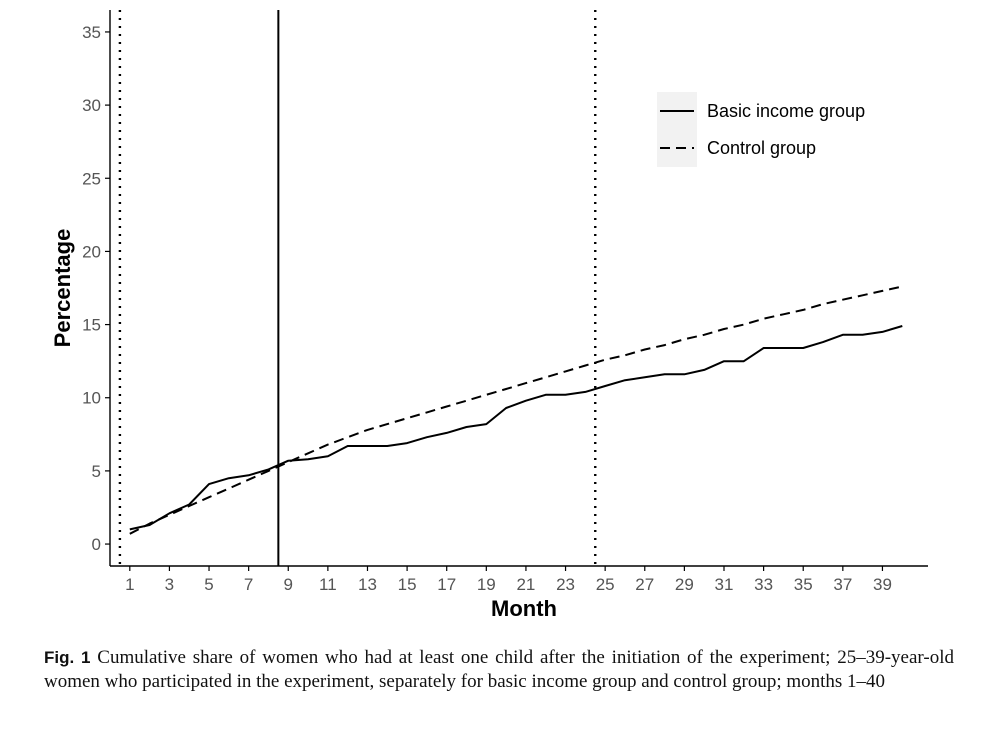 The width and height of the screenshot is (1000, 734). Describe the element at coordinates (677, 129) in the screenshot. I see `legend-key-background` at that location.